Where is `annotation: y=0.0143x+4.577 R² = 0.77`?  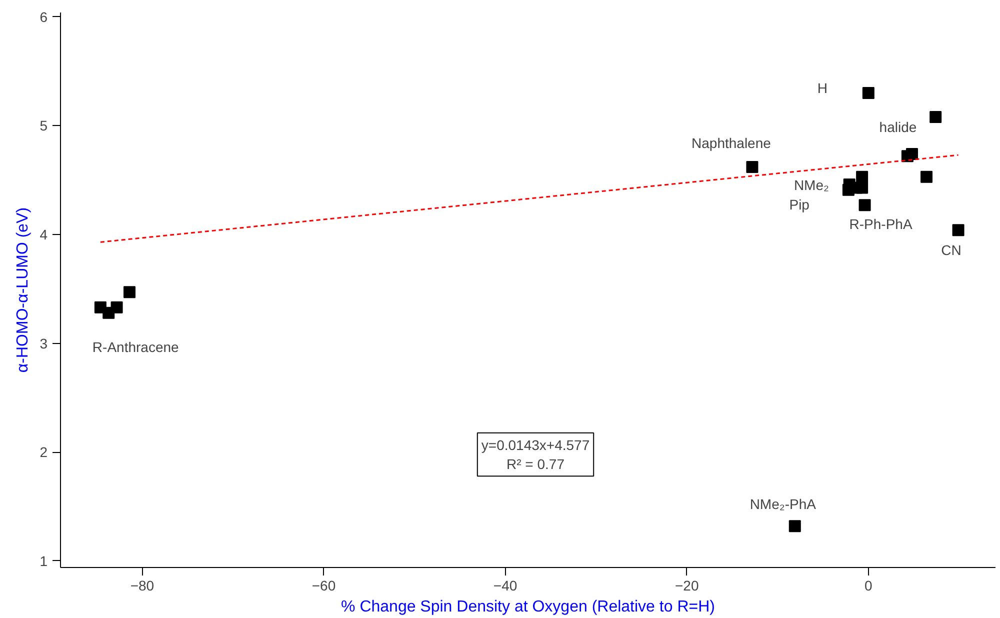 annotation: y=0.0143x+4.577 R² = 0.77 is located at coordinates (535, 454).